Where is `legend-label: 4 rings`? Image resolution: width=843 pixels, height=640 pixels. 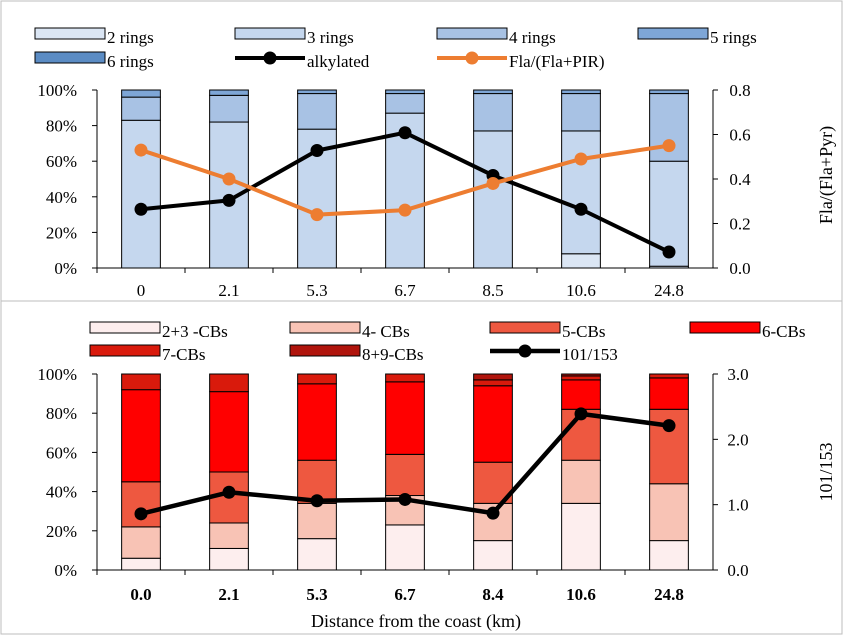 legend-label: 4 rings is located at coordinates (532, 37).